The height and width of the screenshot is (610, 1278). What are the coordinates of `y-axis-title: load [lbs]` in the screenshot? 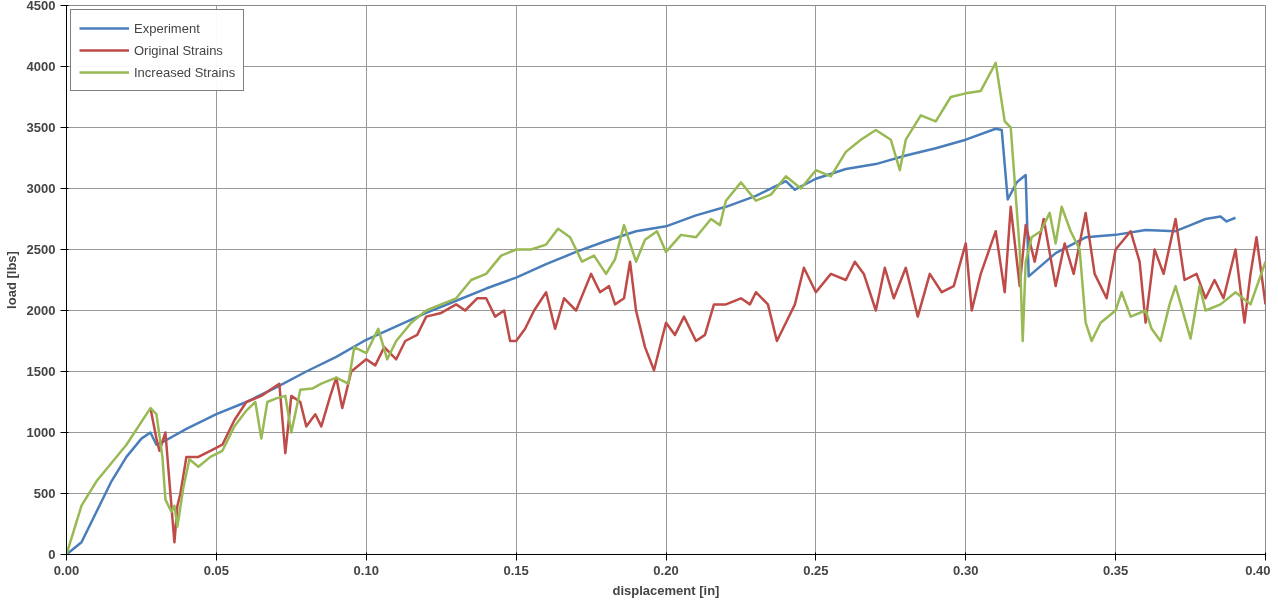 It's located at (11, 280).